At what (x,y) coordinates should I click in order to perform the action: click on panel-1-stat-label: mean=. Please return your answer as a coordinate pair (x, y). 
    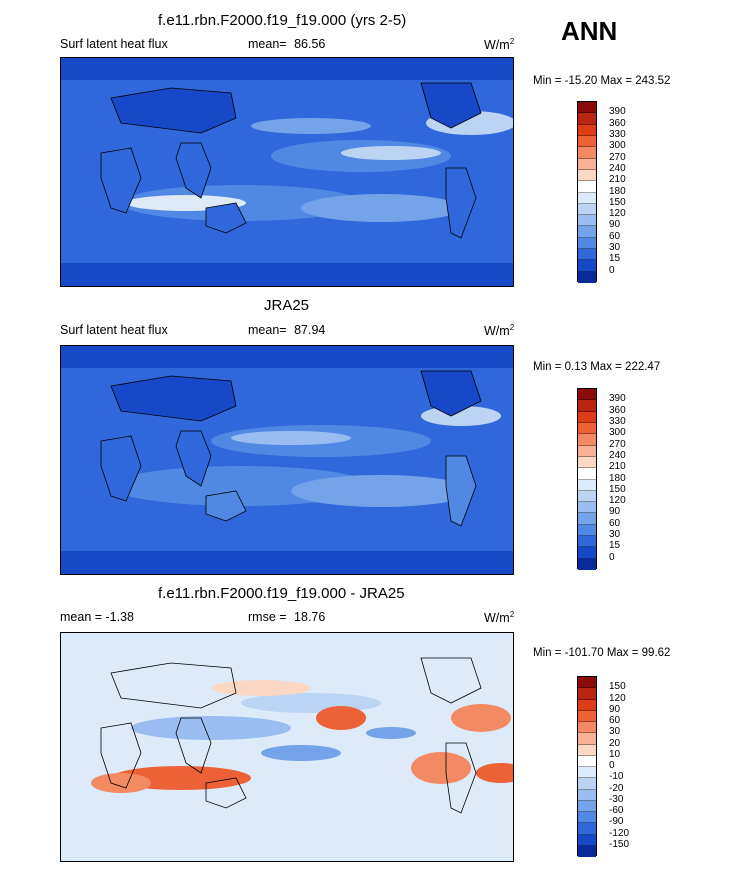
    Looking at the image, I should click on (267, 44).